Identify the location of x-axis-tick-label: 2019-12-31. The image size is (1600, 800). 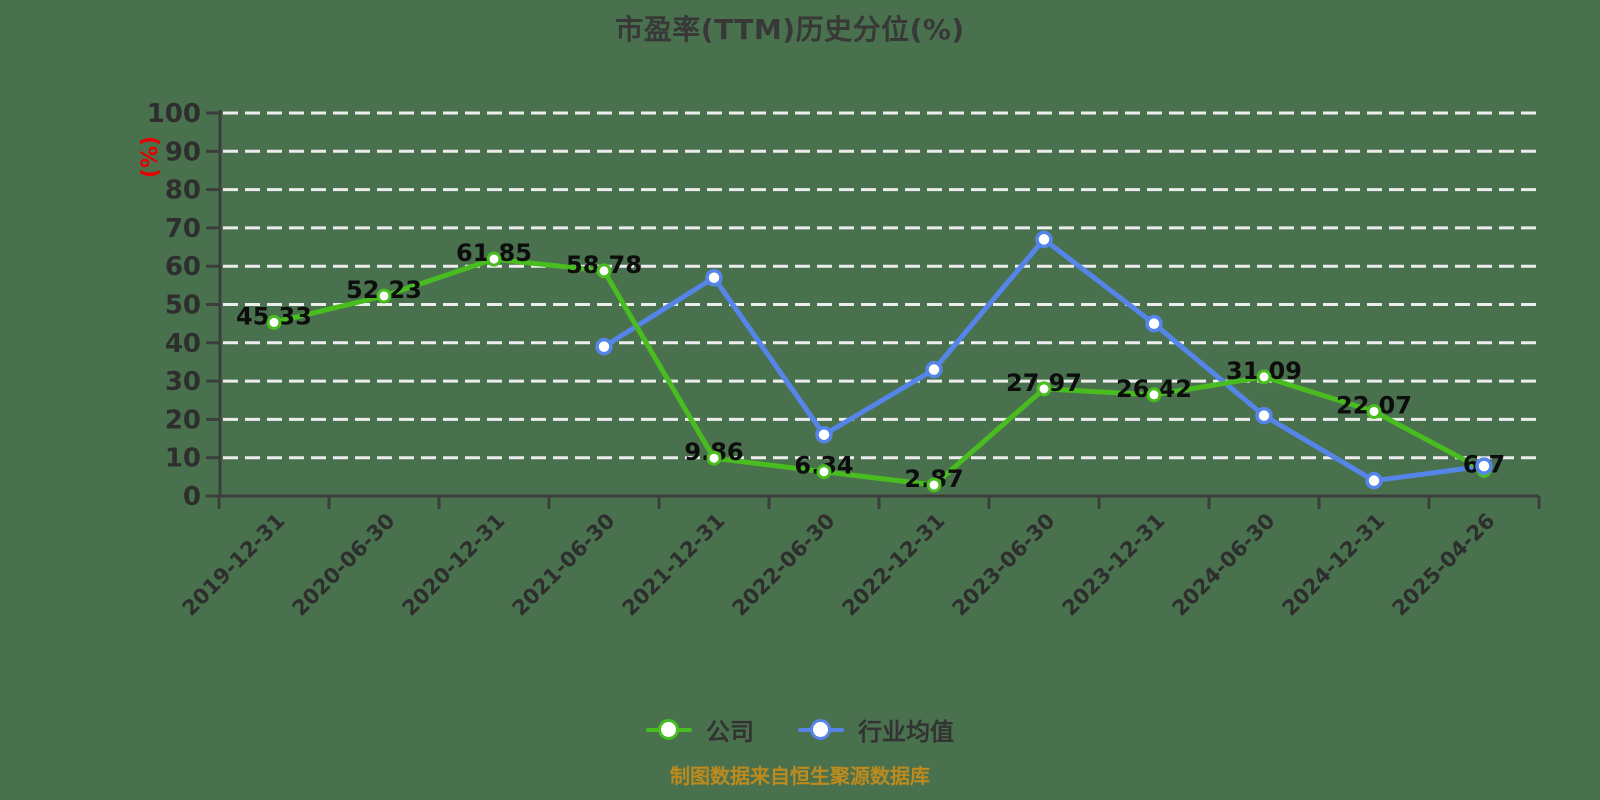
(234, 565).